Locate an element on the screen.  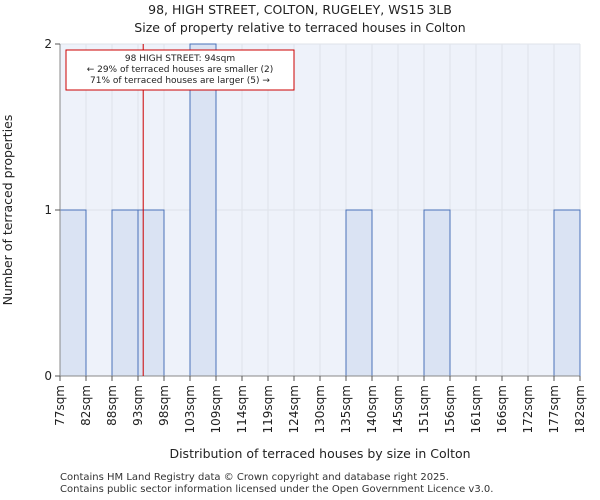
x-tick-label: 119sqm is located at coordinates (268, 409).